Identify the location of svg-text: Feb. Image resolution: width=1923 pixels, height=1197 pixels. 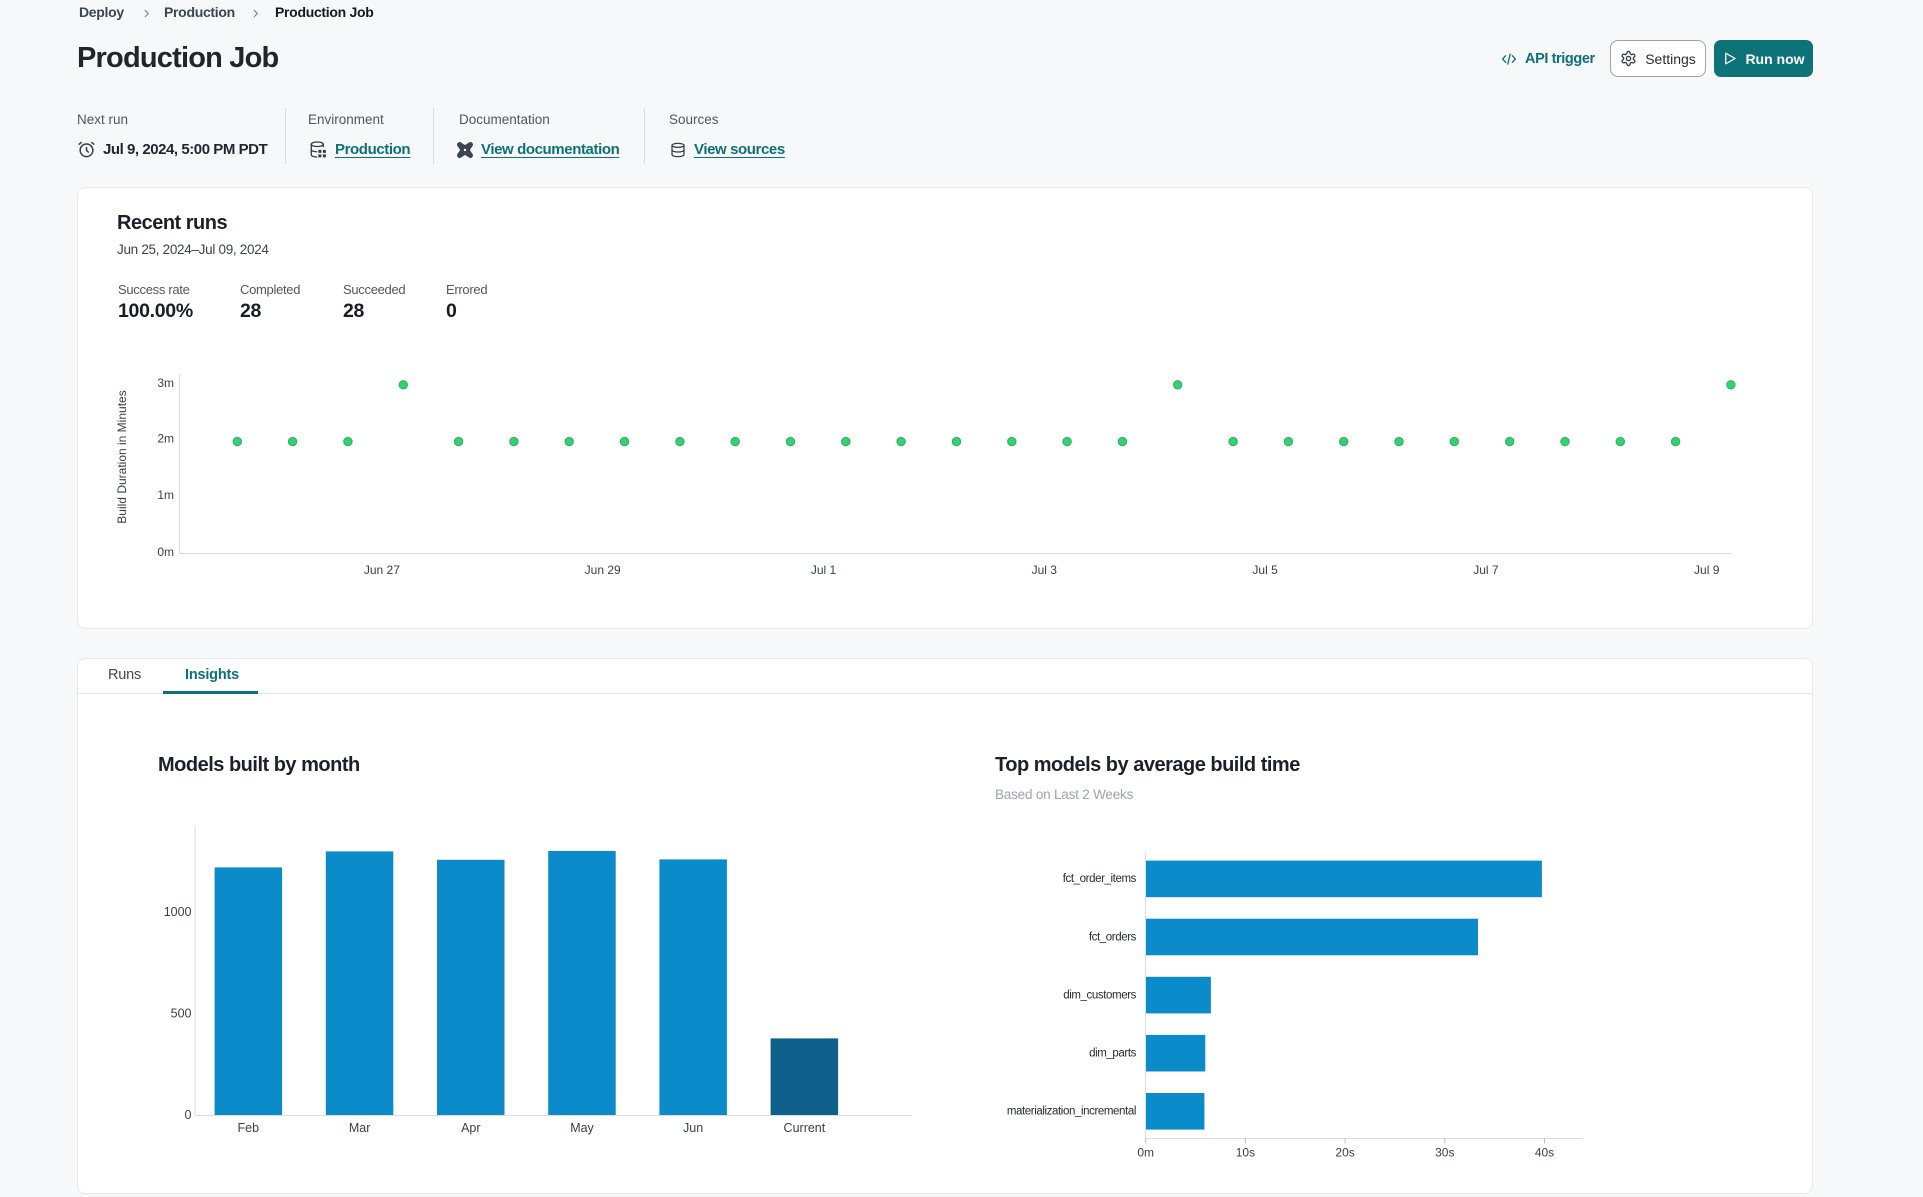
(249, 1128).